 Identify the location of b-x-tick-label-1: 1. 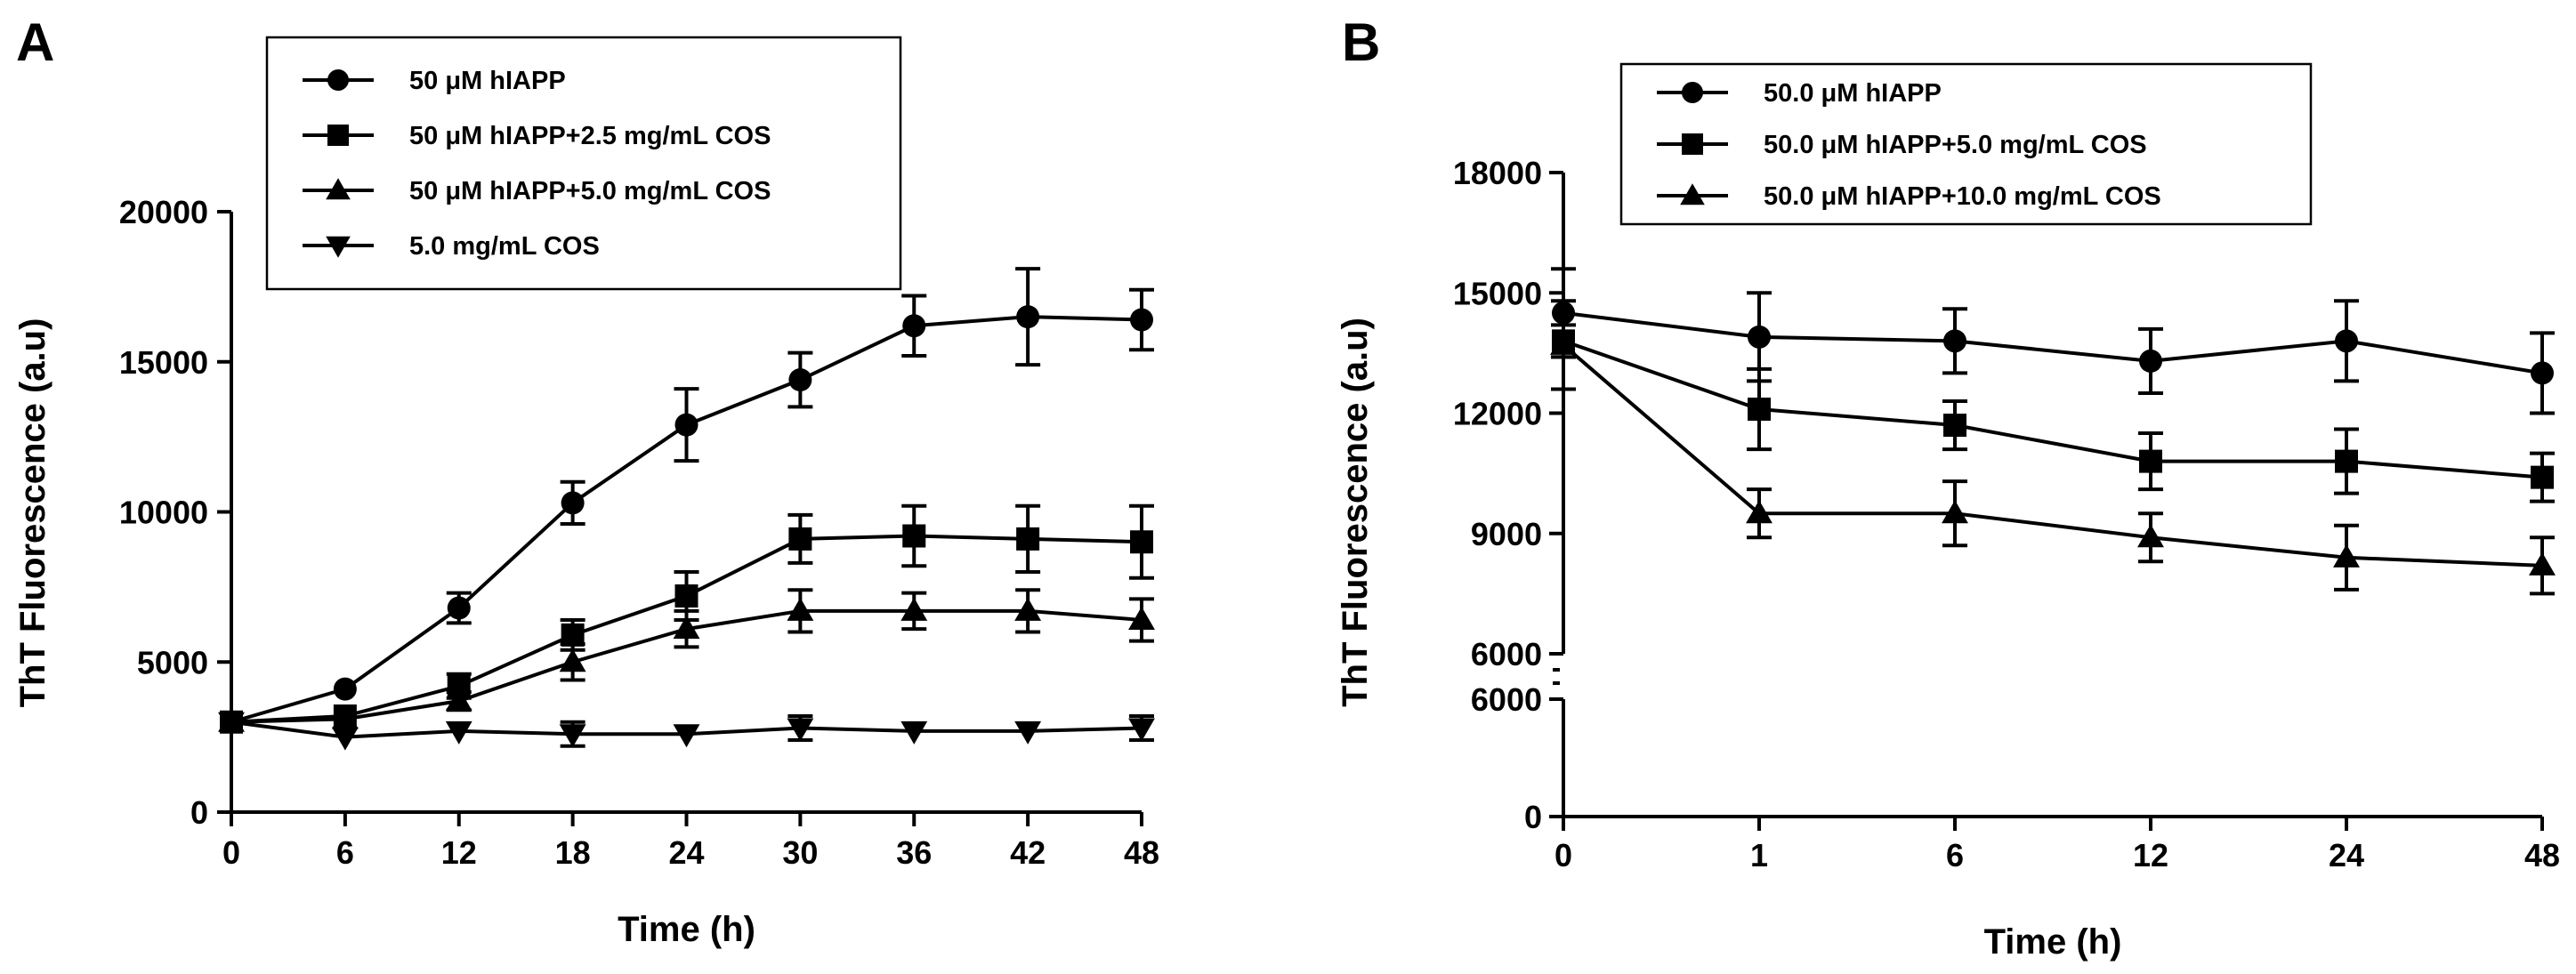
(1759, 855).